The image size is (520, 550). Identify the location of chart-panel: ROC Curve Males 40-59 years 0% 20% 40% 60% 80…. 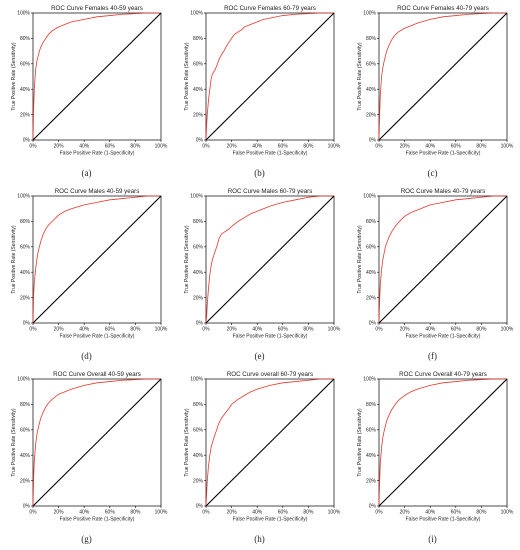
(86, 274).